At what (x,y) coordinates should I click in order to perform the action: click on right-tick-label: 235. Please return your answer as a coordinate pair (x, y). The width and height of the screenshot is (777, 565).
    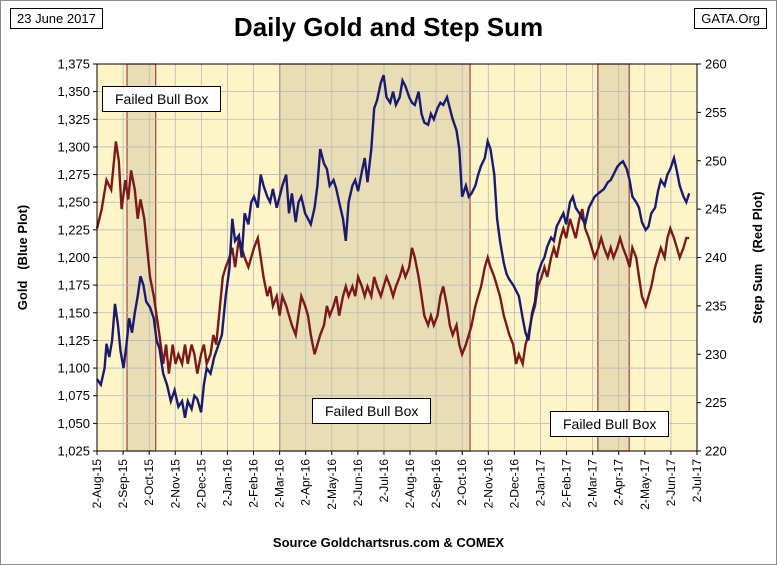
    Looking at the image, I should click on (716, 305).